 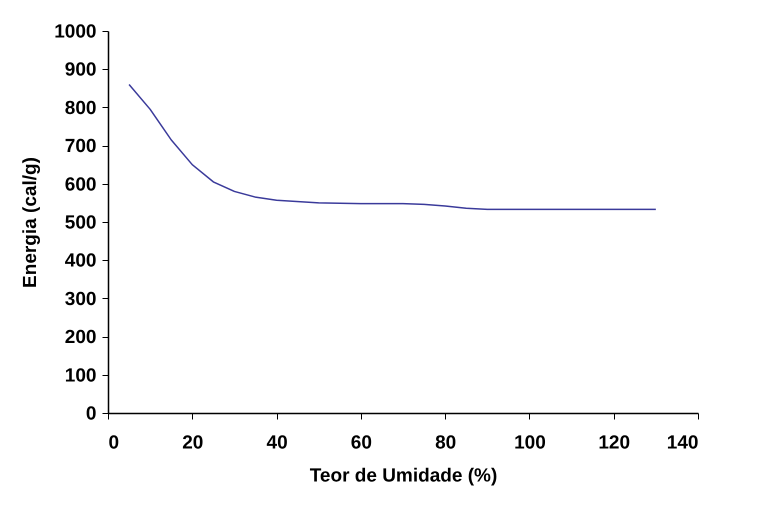 What do you see at coordinates (530, 443) in the screenshot?
I see `x-tick-label: 100` at bounding box center [530, 443].